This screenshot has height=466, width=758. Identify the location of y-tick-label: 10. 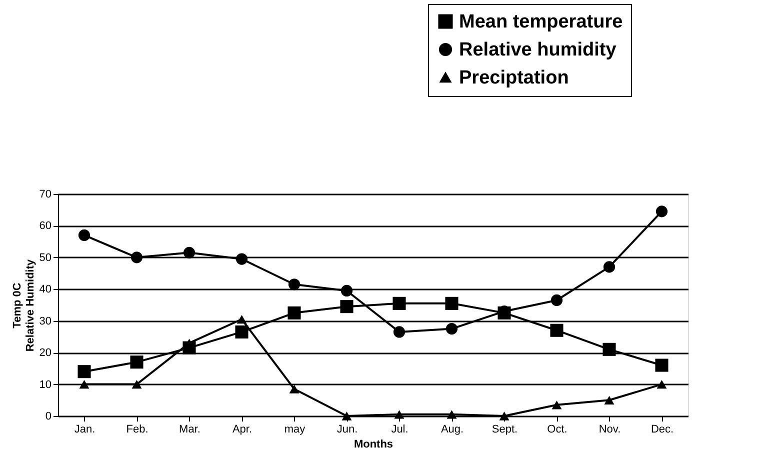
(45, 384).